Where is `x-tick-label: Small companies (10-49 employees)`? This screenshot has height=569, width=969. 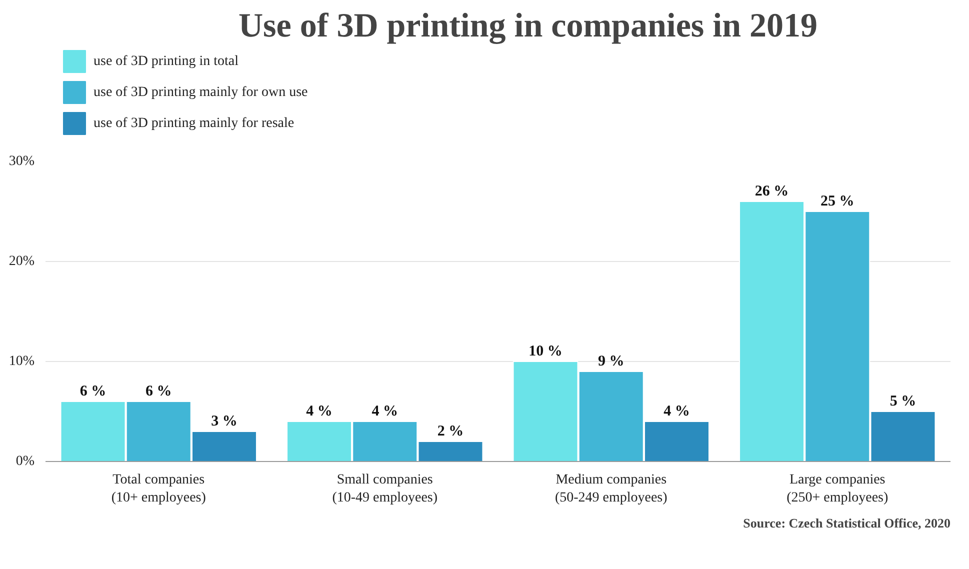 x-tick-label: Small companies (10-49 employees) is located at coordinates (385, 489).